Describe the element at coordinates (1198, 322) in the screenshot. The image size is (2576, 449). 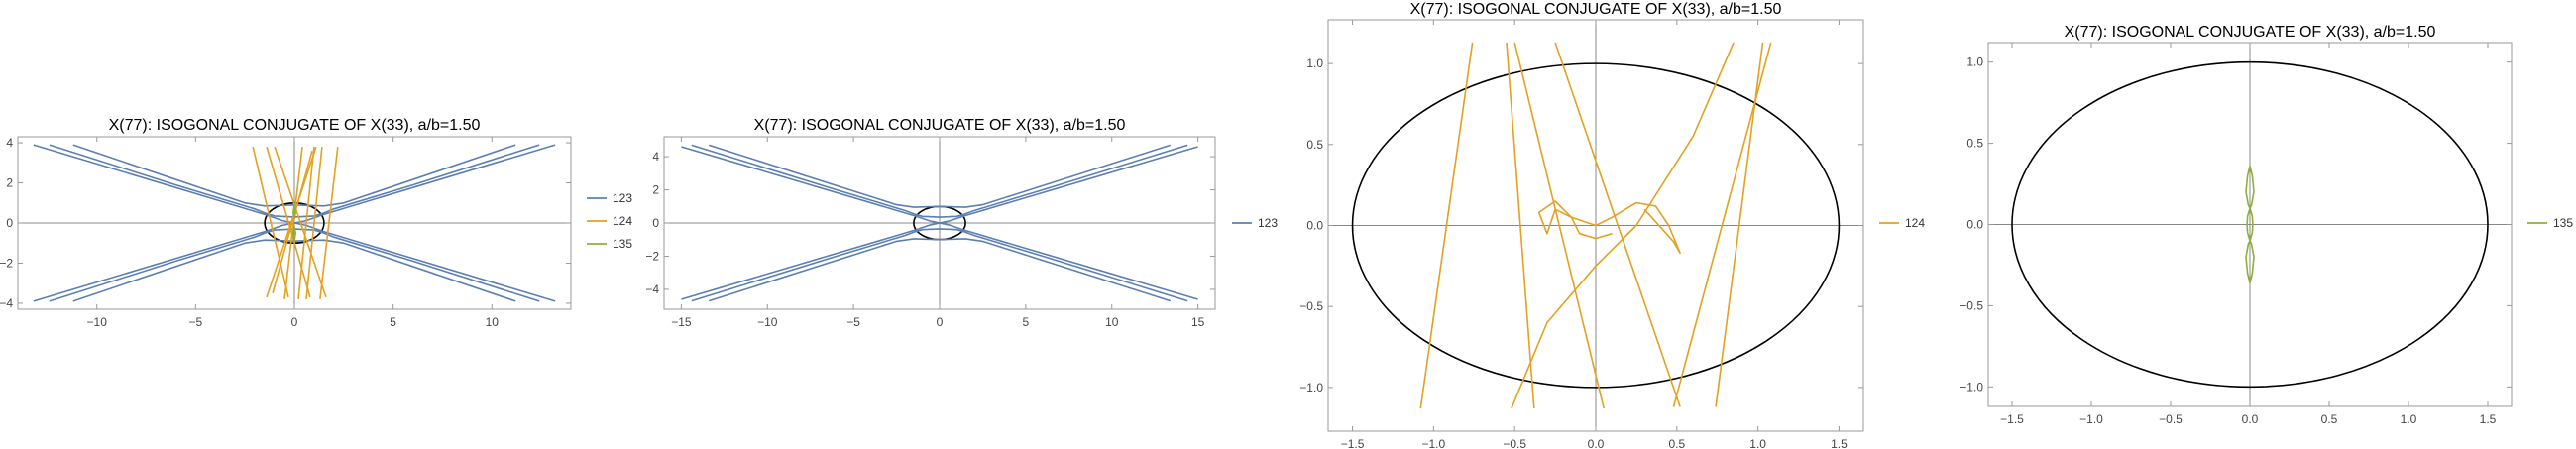
I see `x-tick-label: 15` at that location.